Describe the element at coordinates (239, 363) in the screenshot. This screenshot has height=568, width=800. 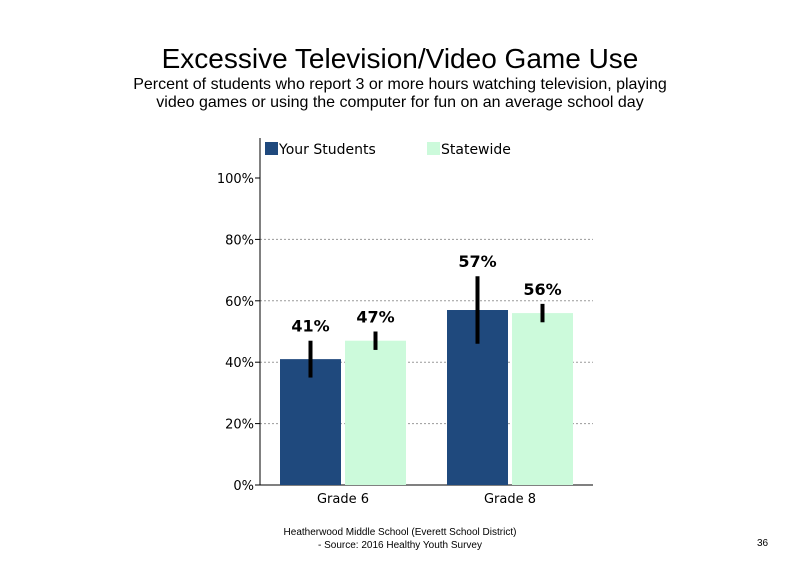
I see `y-tick-label: 40%` at that location.